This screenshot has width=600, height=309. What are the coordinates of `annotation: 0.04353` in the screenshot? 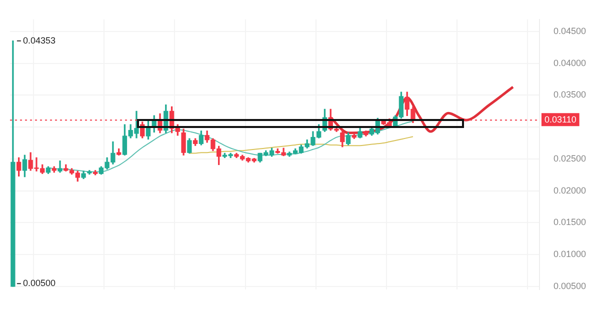 It's located at (39, 40).